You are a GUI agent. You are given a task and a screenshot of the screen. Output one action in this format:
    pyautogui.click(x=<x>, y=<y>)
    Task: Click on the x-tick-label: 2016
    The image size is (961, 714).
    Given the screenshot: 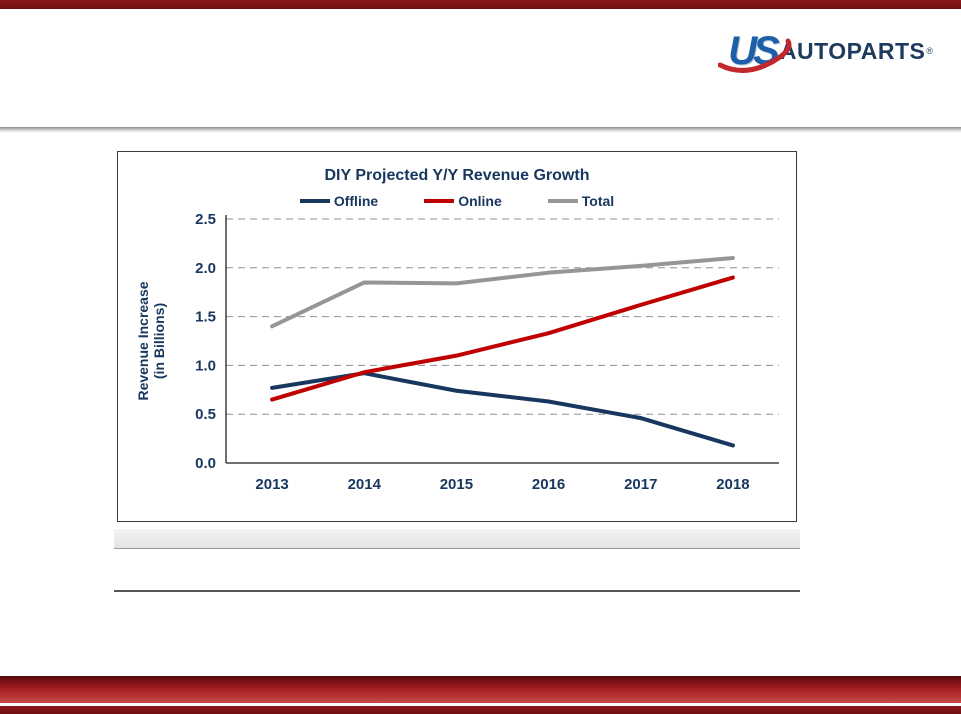 What is the action you would take?
    pyautogui.click(x=548, y=484)
    